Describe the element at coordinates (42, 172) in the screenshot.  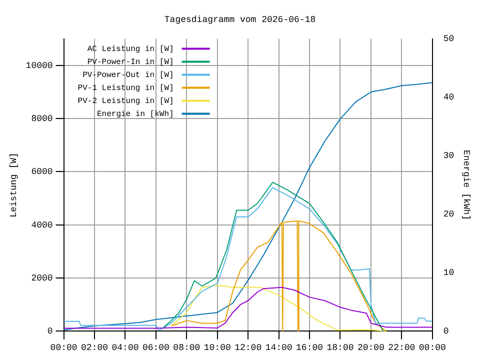
I see `y-tick-label: 6000` at that location.